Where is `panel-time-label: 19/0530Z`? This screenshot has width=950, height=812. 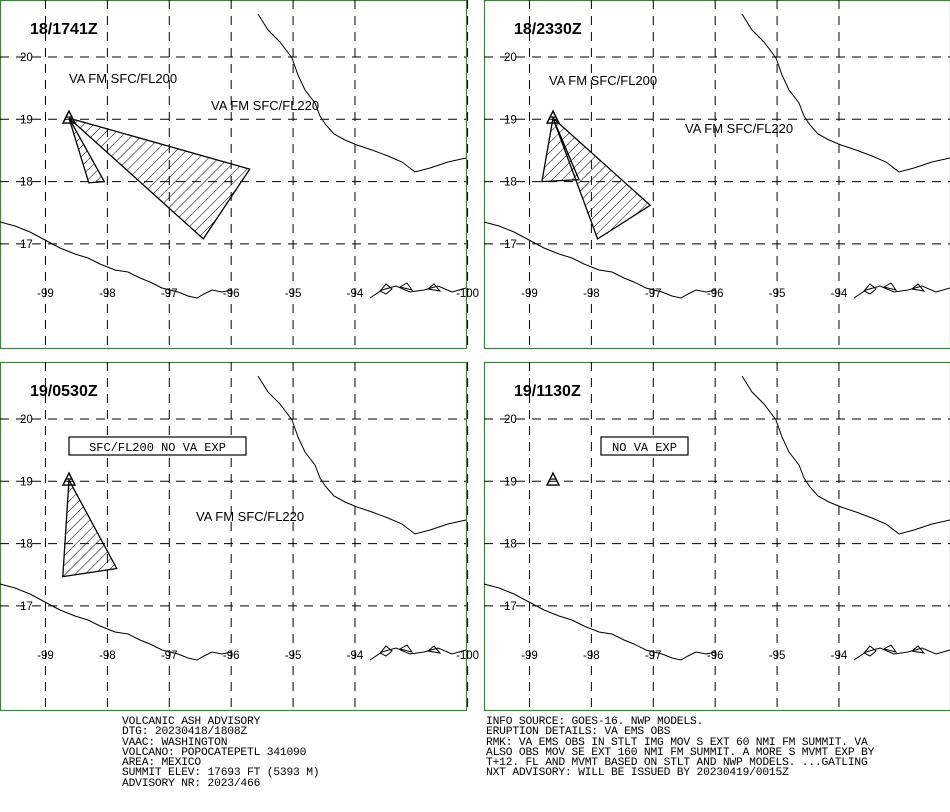 panel-time-label: 19/0530Z is located at coordinates (64, 391).